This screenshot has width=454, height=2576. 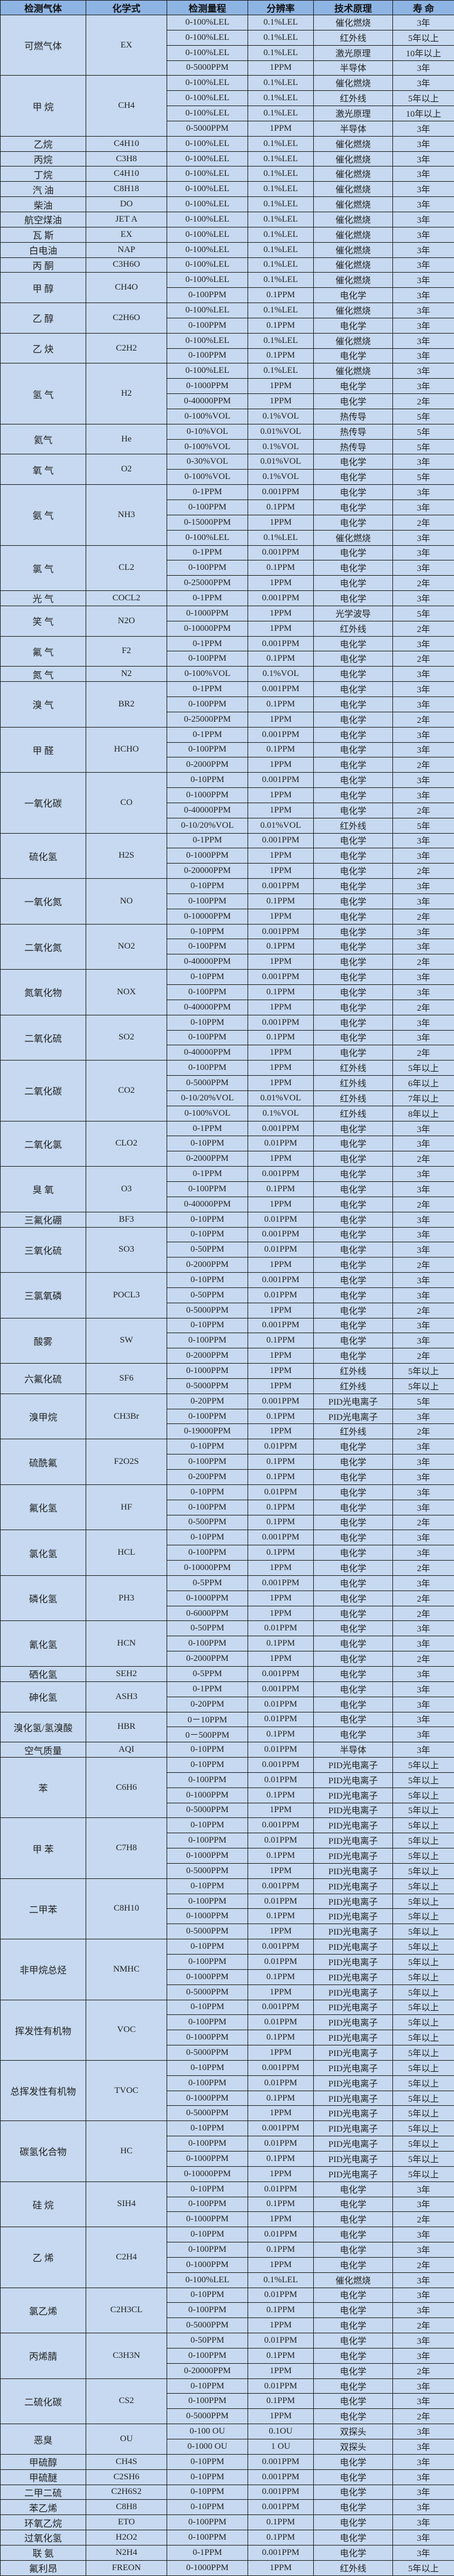 What do you see at coordinates (207, 765) in the screenshot?
I see `range-cell: 0-2000PPM` at bounding box center [207, 765].